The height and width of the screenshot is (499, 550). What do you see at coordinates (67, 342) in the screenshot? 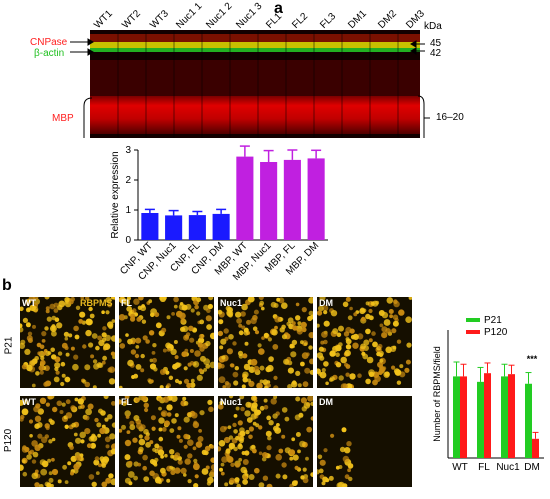
I see `micrograph-p21-wt: WT RBPMS` at bounding box center [67, 342].